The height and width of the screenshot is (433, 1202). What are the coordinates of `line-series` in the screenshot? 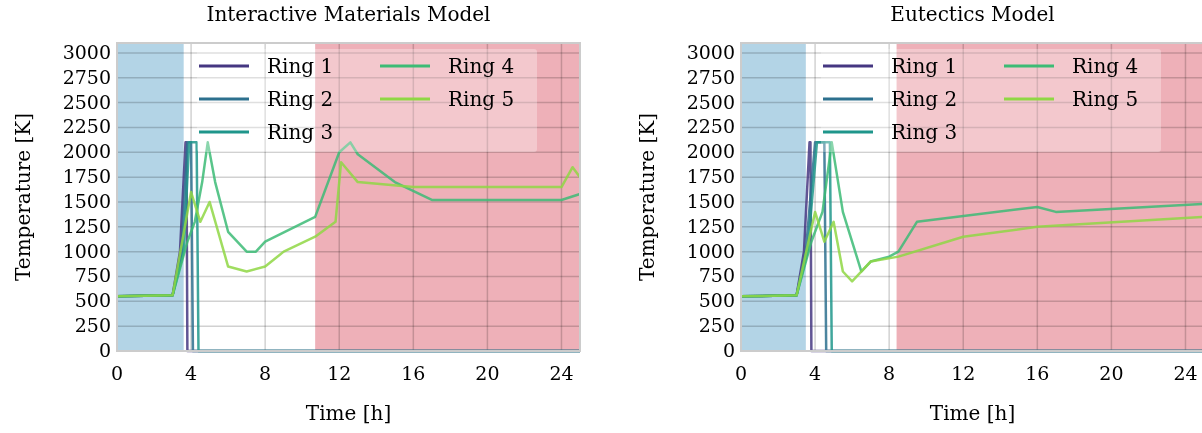 It's located at (970, 254).